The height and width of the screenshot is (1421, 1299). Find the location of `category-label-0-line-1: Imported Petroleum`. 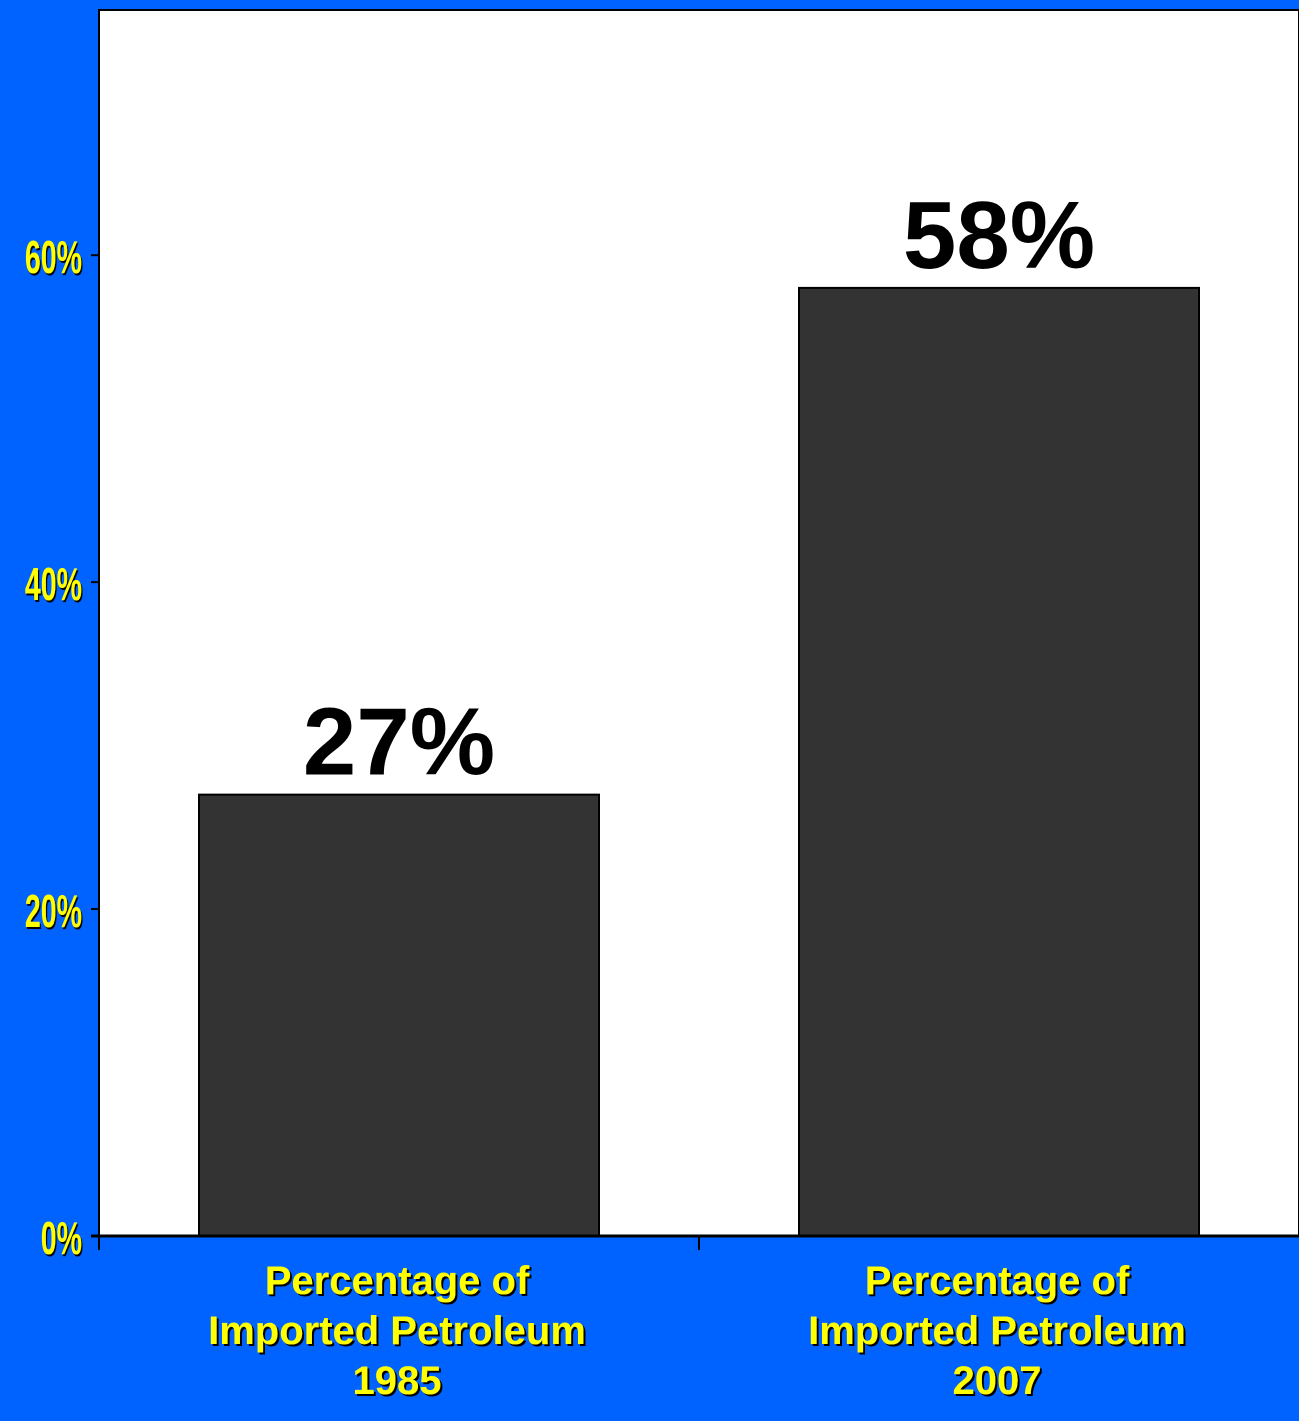

category-label-0-line-1: Imported Petroleum is located at coordinates (397, 1331).